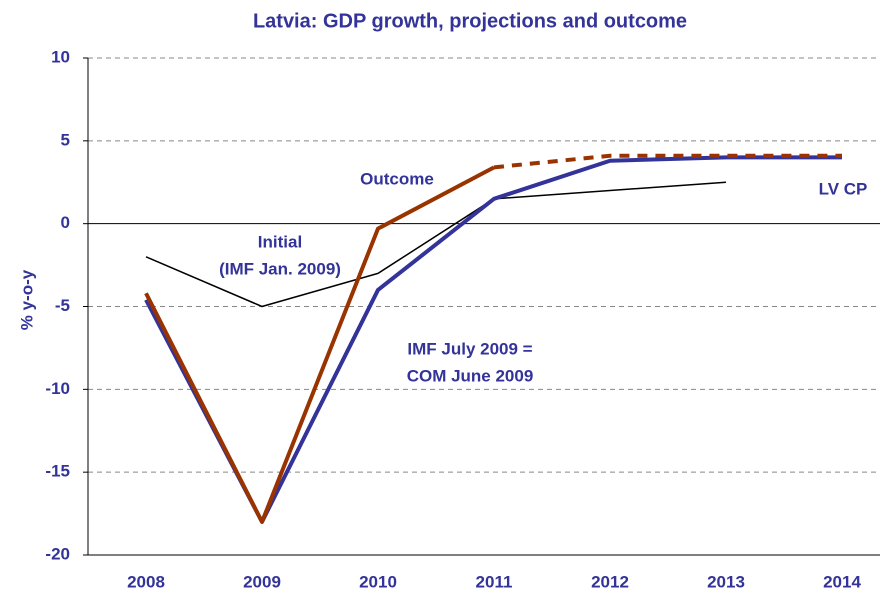 This screenshot has height=599, width=885. What do you see at coordinates (726, 581) in the screenshot?
I see `x-tick-label: 2013` at bounding box center [726, 581].